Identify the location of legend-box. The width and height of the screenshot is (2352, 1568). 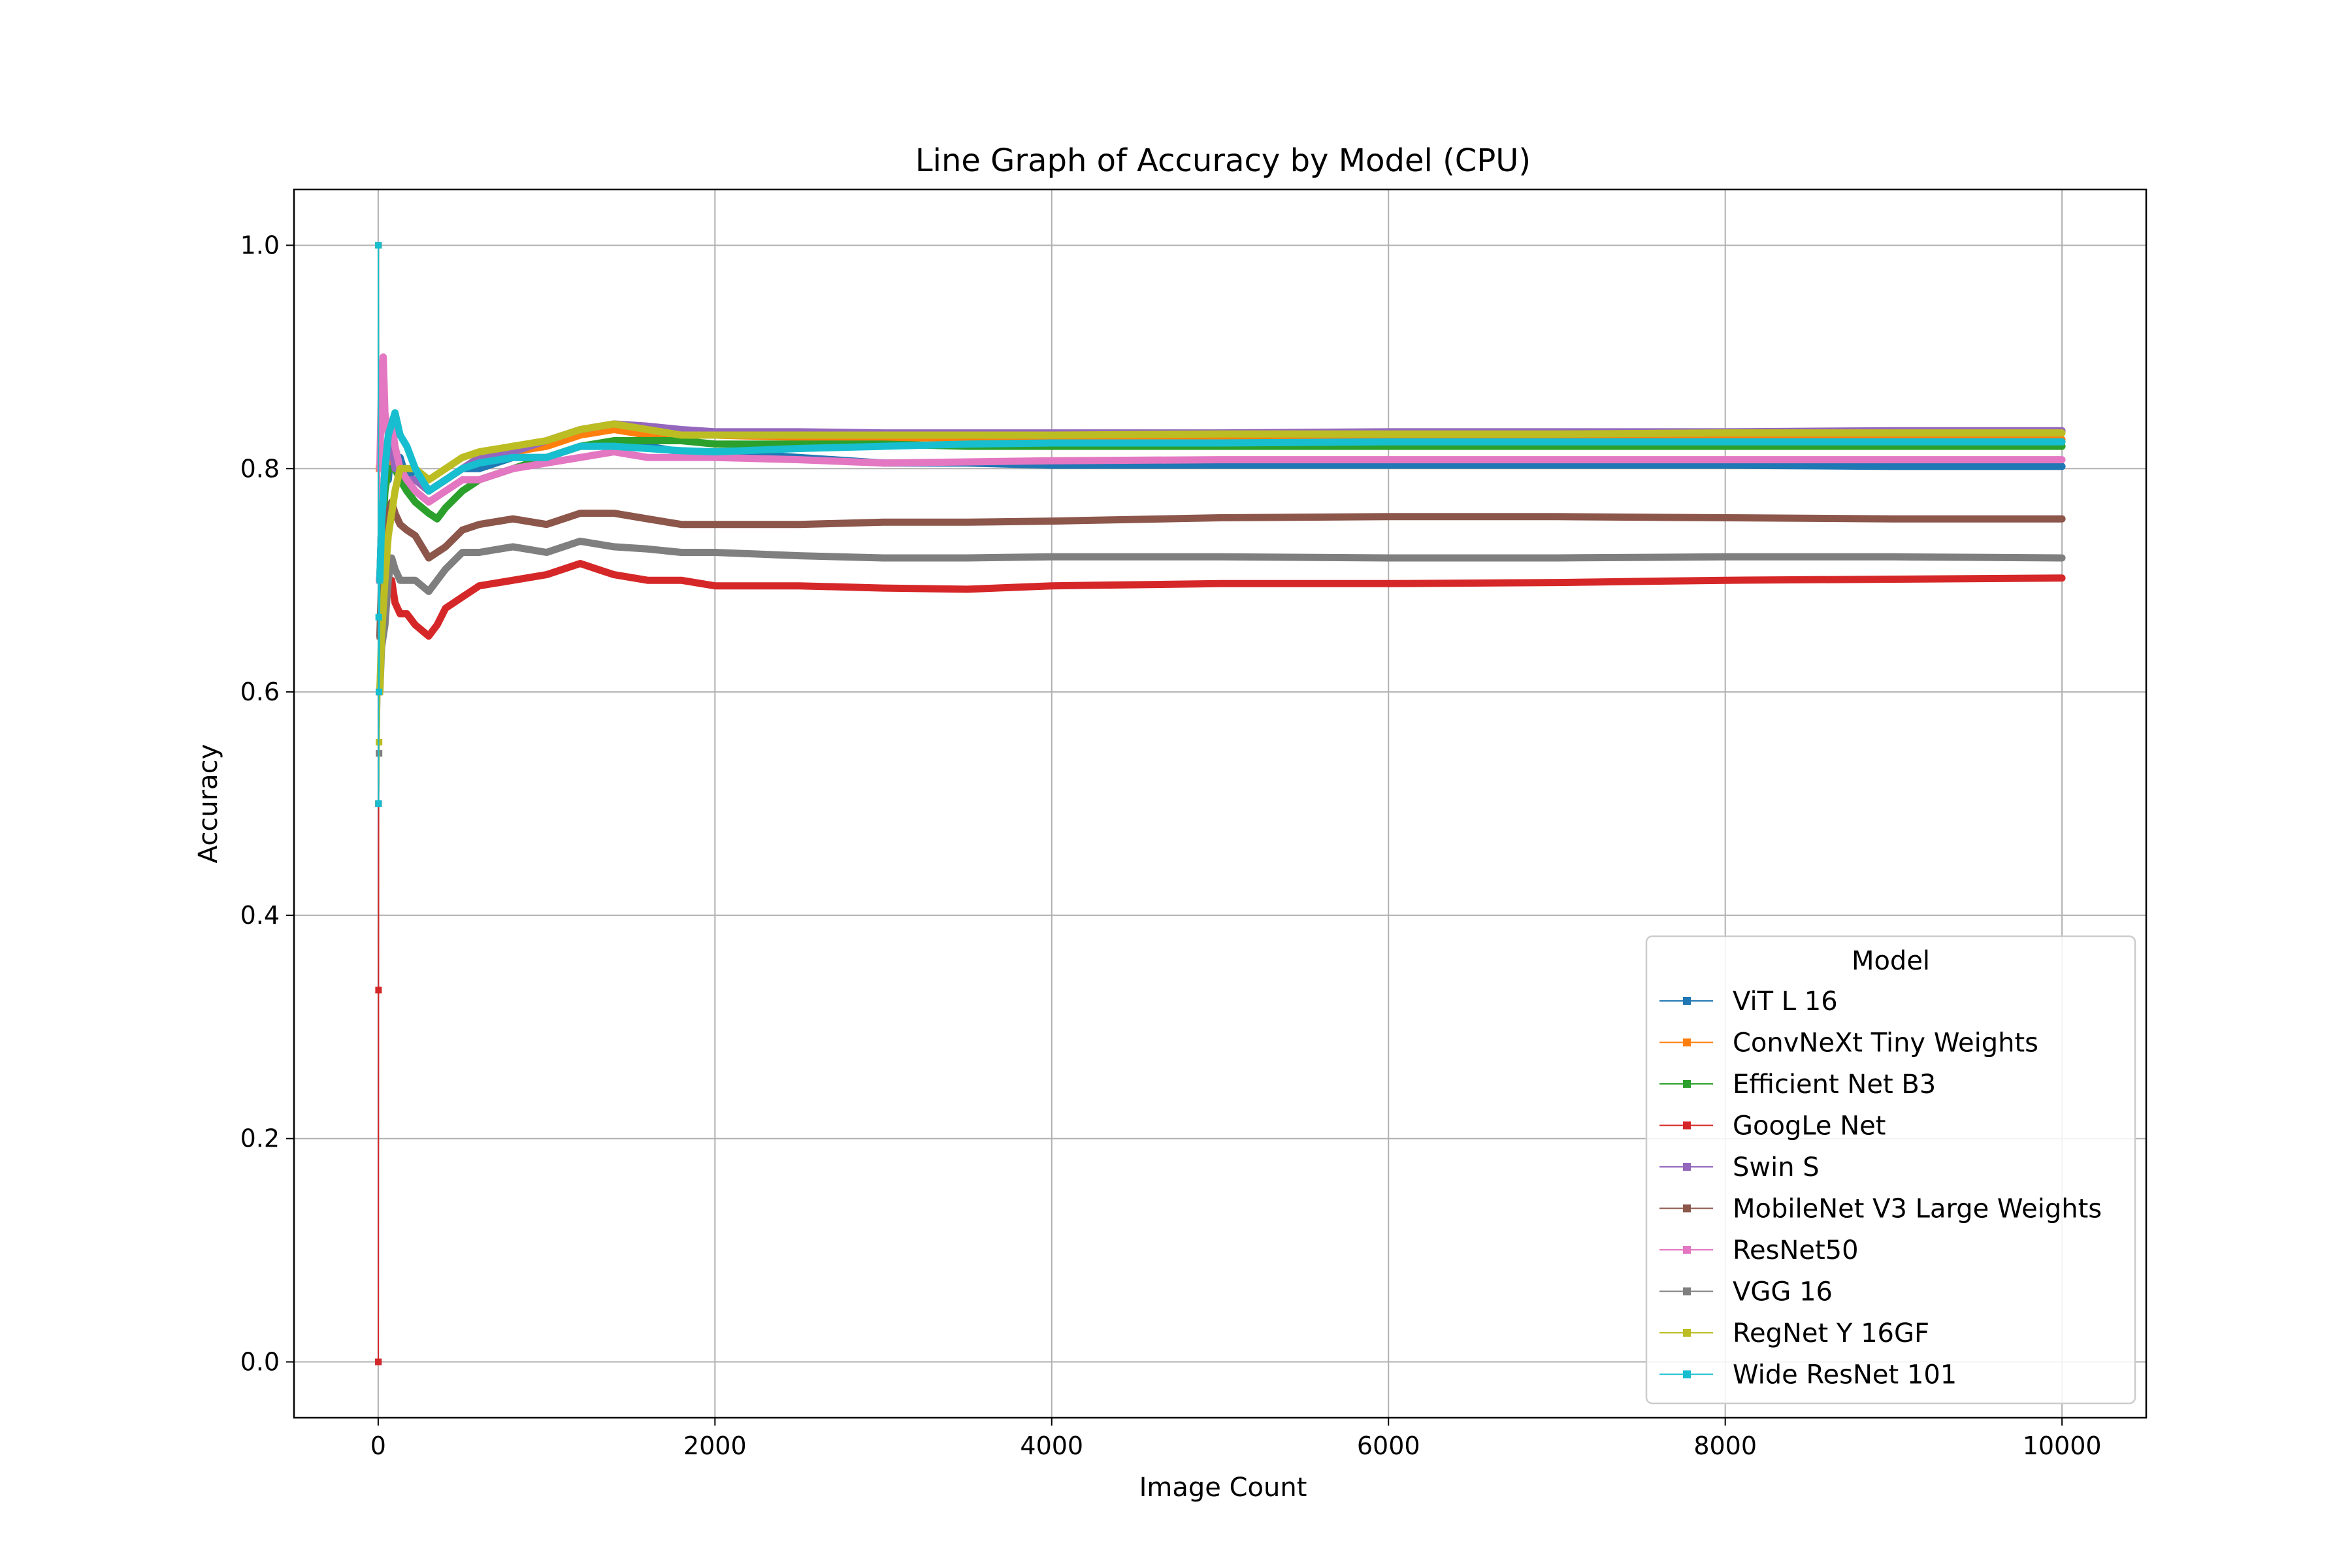
(1890, 1170).